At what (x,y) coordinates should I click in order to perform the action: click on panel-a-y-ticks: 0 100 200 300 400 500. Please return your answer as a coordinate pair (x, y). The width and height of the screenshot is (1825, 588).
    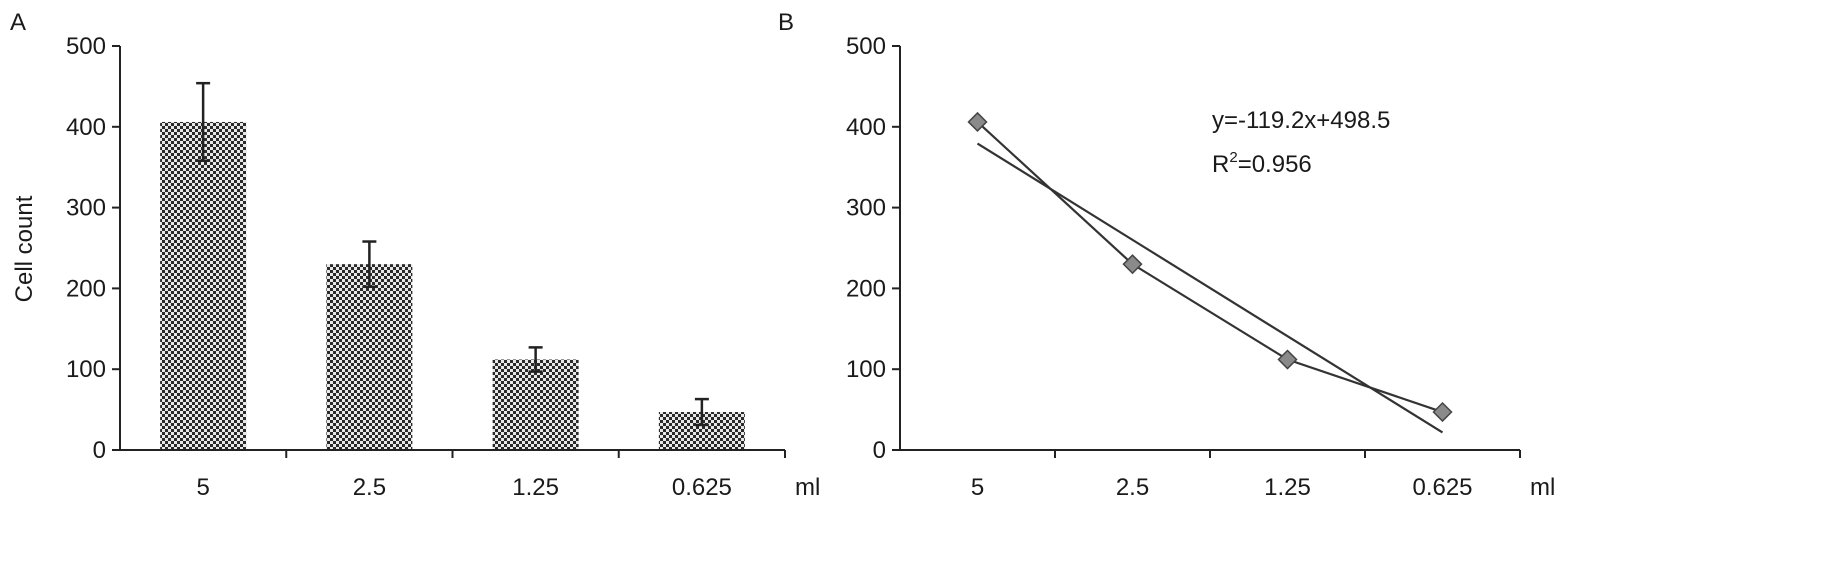
    Looking at the image, I should click on (93, 248).